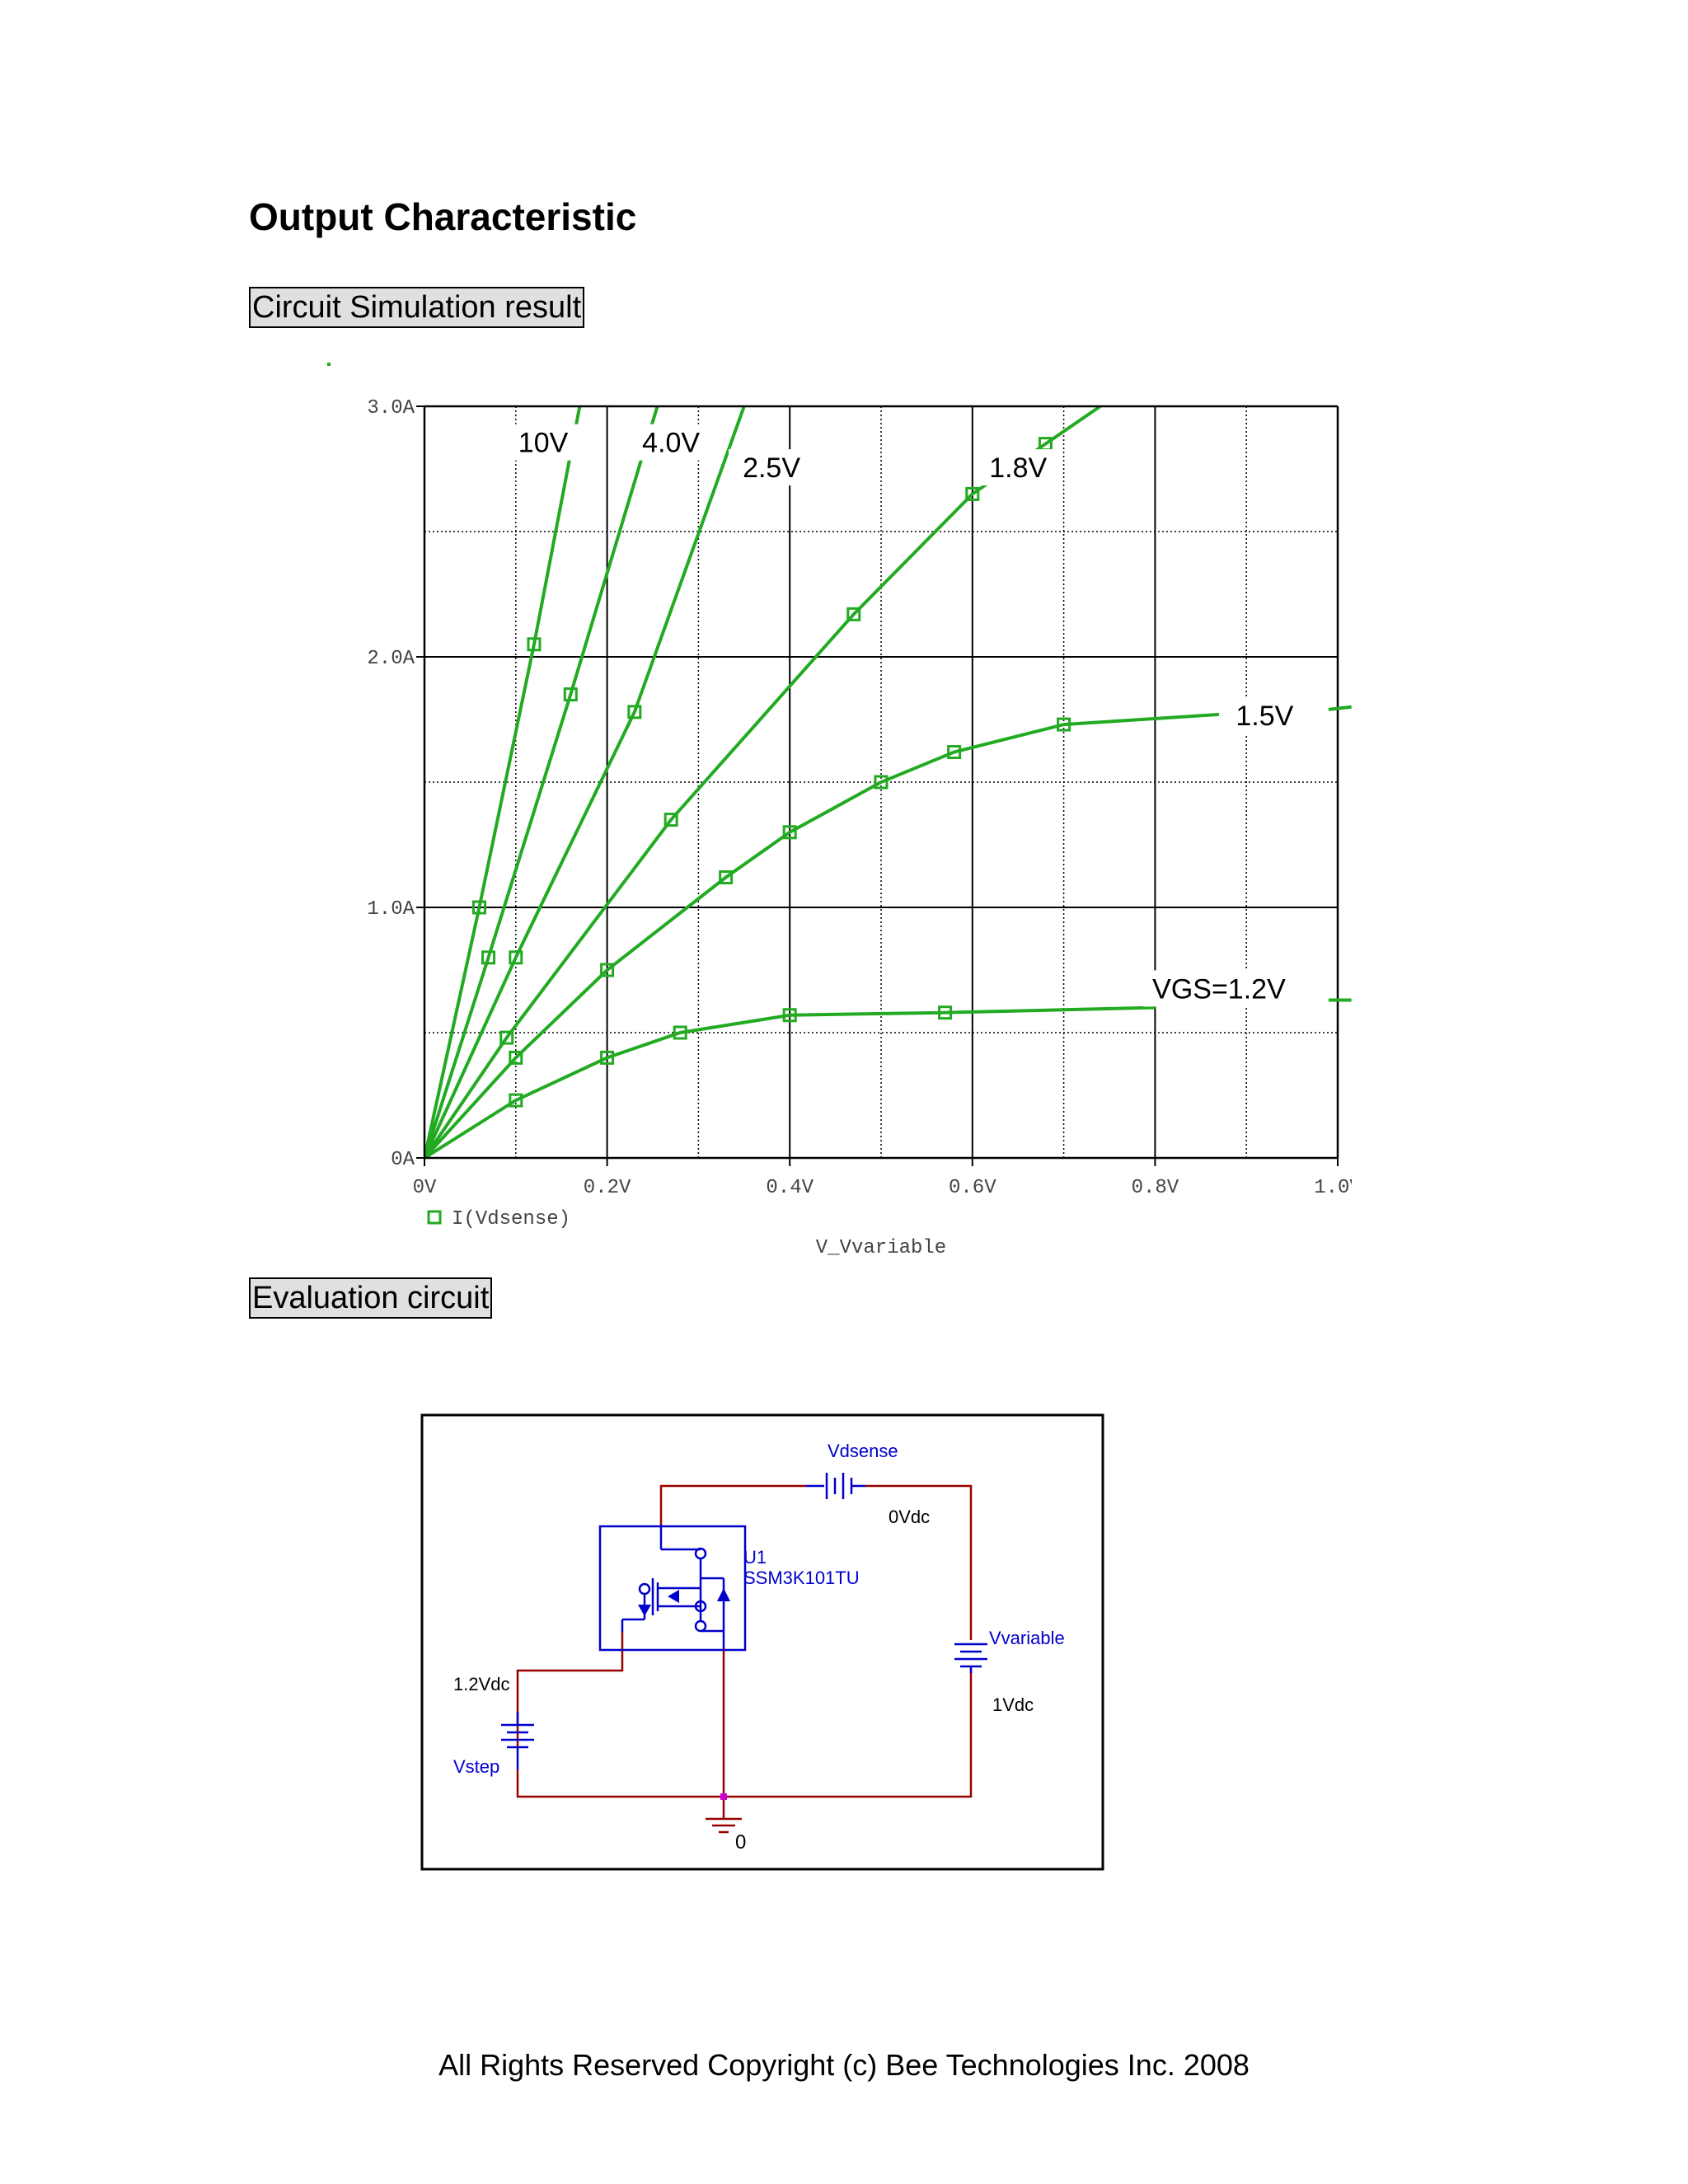  What do you see at coordinates (1333, 1188) in the screenshot?
I see `x-tick-label: 1.0V` at bounding box center [1333, 1188].